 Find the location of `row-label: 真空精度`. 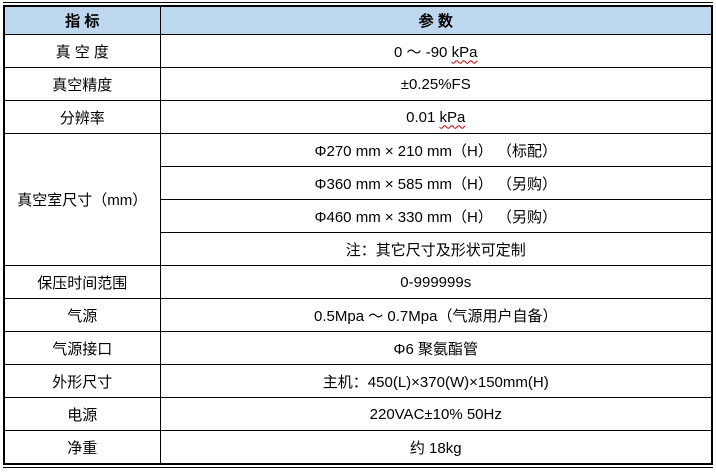

row-label: 真空精度 is located at coordinates (82, 84).